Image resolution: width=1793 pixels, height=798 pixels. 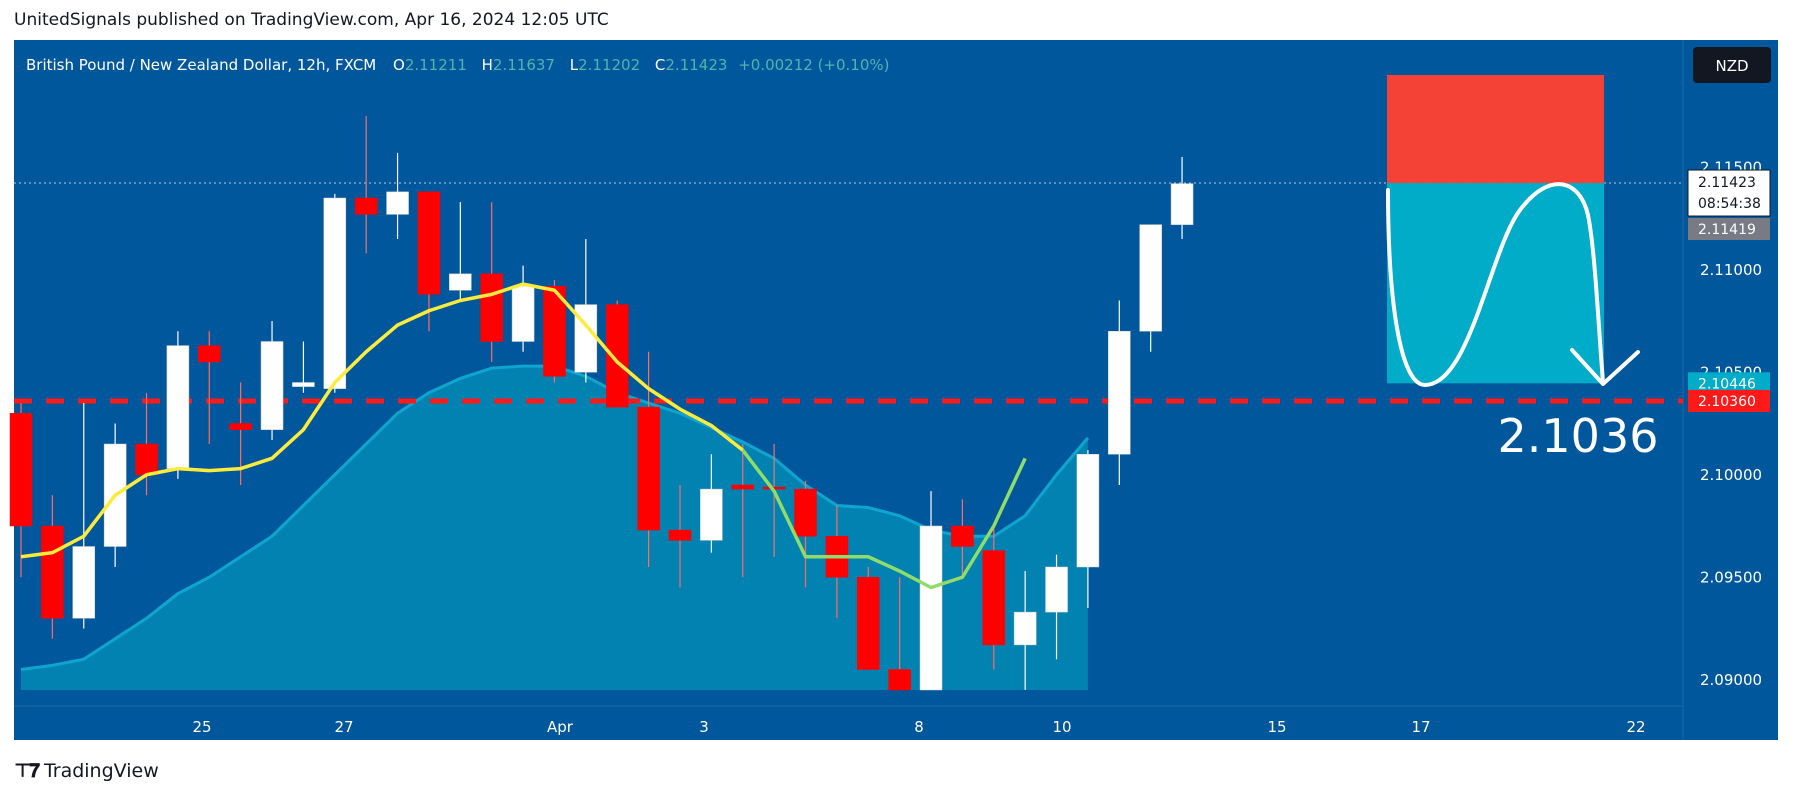 I want to click on target-price-badge: 2.10446, so click(x=1729, y=383).